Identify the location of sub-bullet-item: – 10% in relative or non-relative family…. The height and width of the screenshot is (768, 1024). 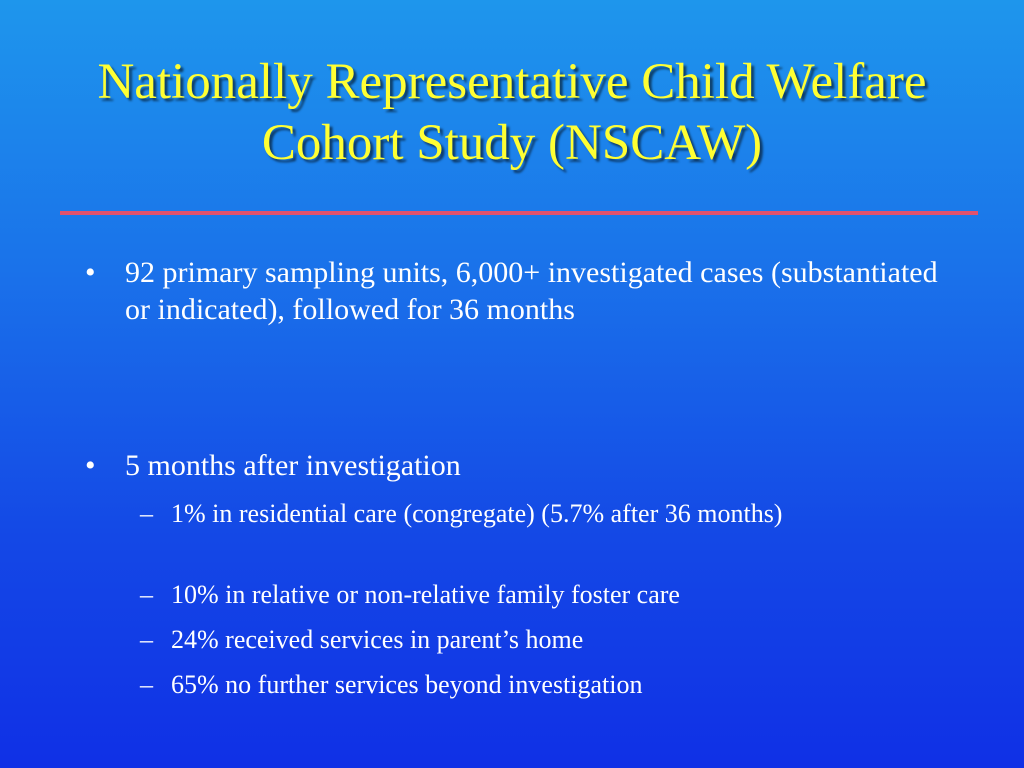
(500, 594).